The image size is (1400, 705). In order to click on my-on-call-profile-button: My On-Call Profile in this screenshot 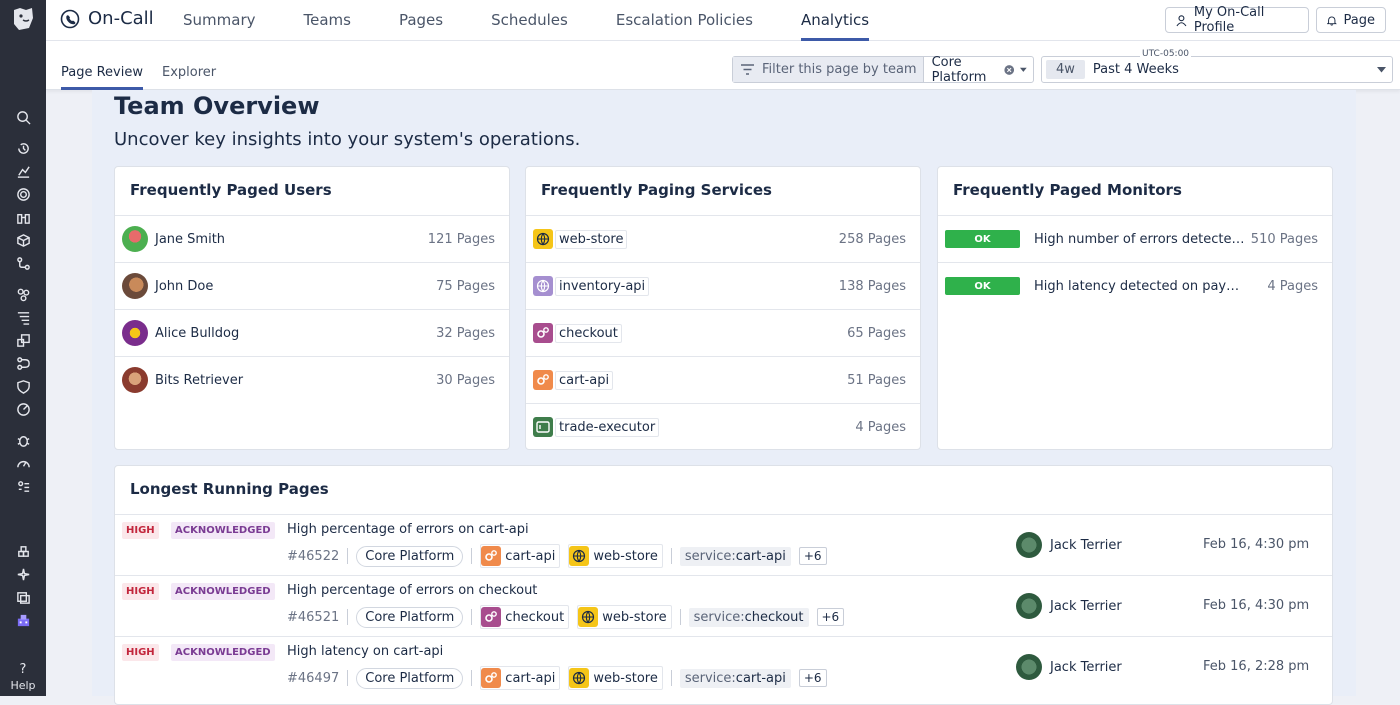, I will do `click(1237, 20)`.